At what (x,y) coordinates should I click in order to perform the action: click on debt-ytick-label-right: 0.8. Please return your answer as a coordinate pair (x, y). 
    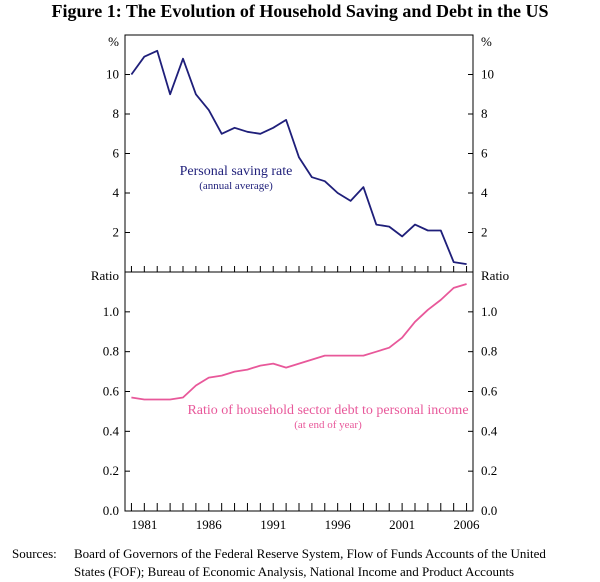
    Looking at the image, I should click on (489, 351).